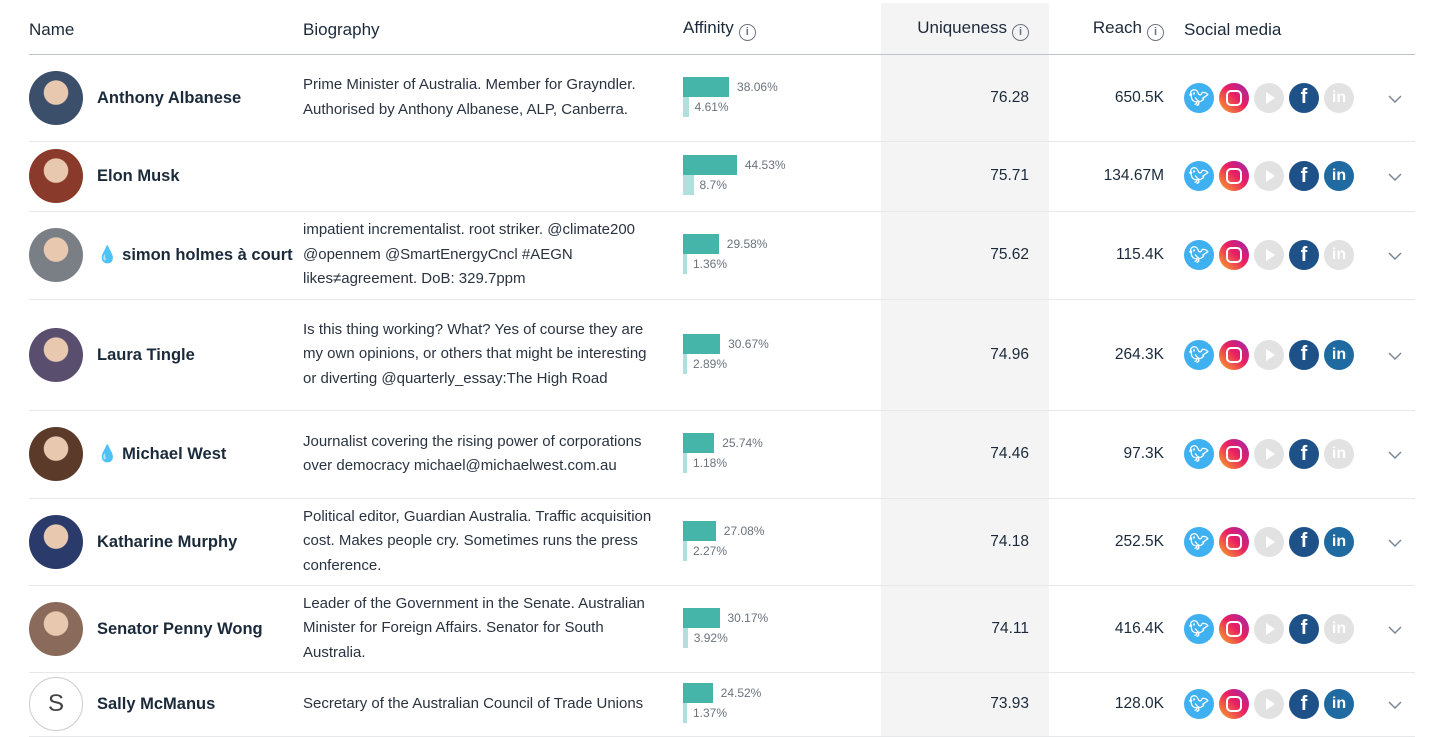  Describe the element at coordinates (167, 542) in the screenshot. I see `person-name: Katharine Murphy` at that location.